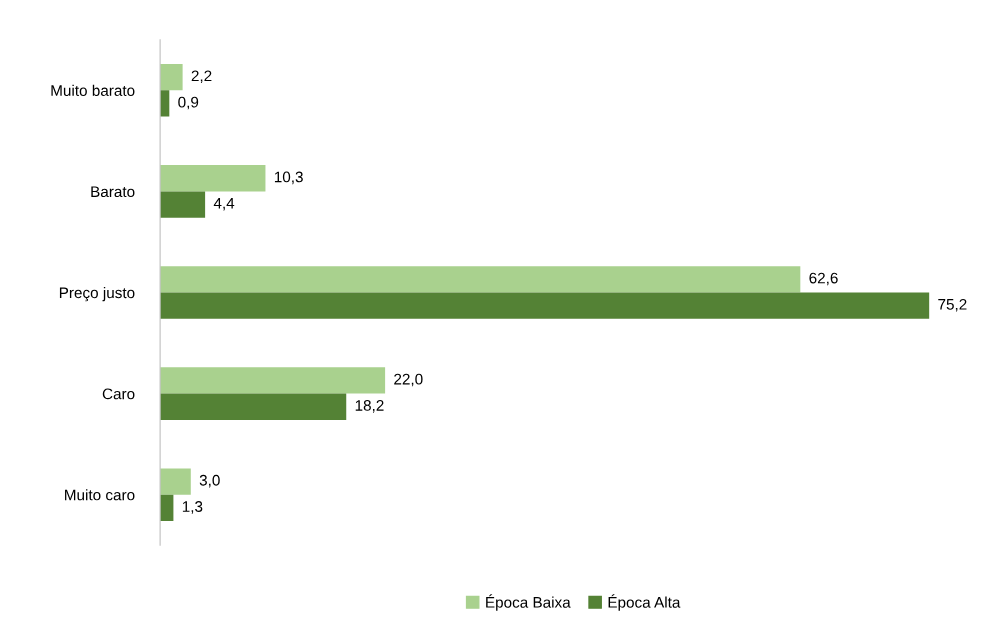 The image size is (1007, 621). I want to click on y-tick-label: Preço justo, so click(97, 294).